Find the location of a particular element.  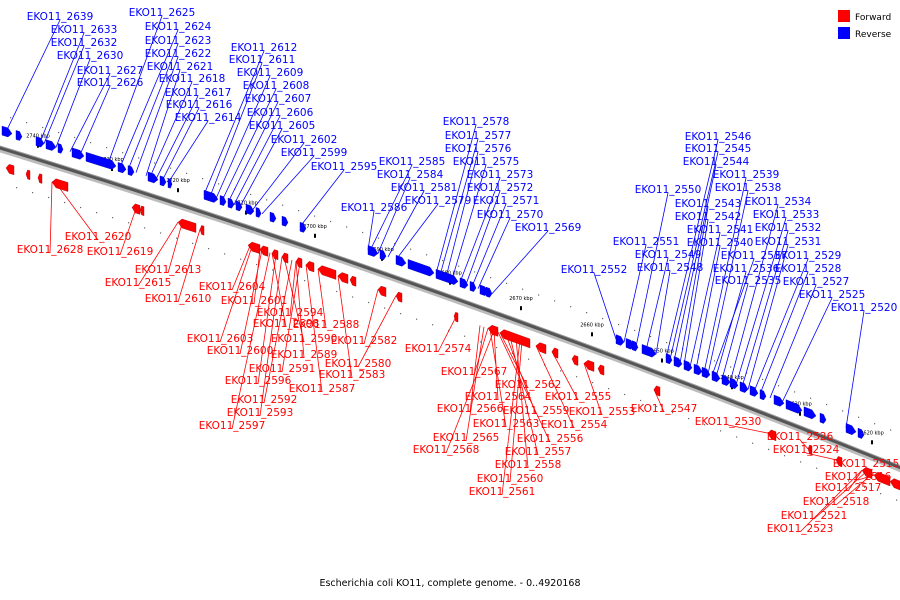

reverse-gene-label: EKO11_2528 is located at coordinates (808, 269).